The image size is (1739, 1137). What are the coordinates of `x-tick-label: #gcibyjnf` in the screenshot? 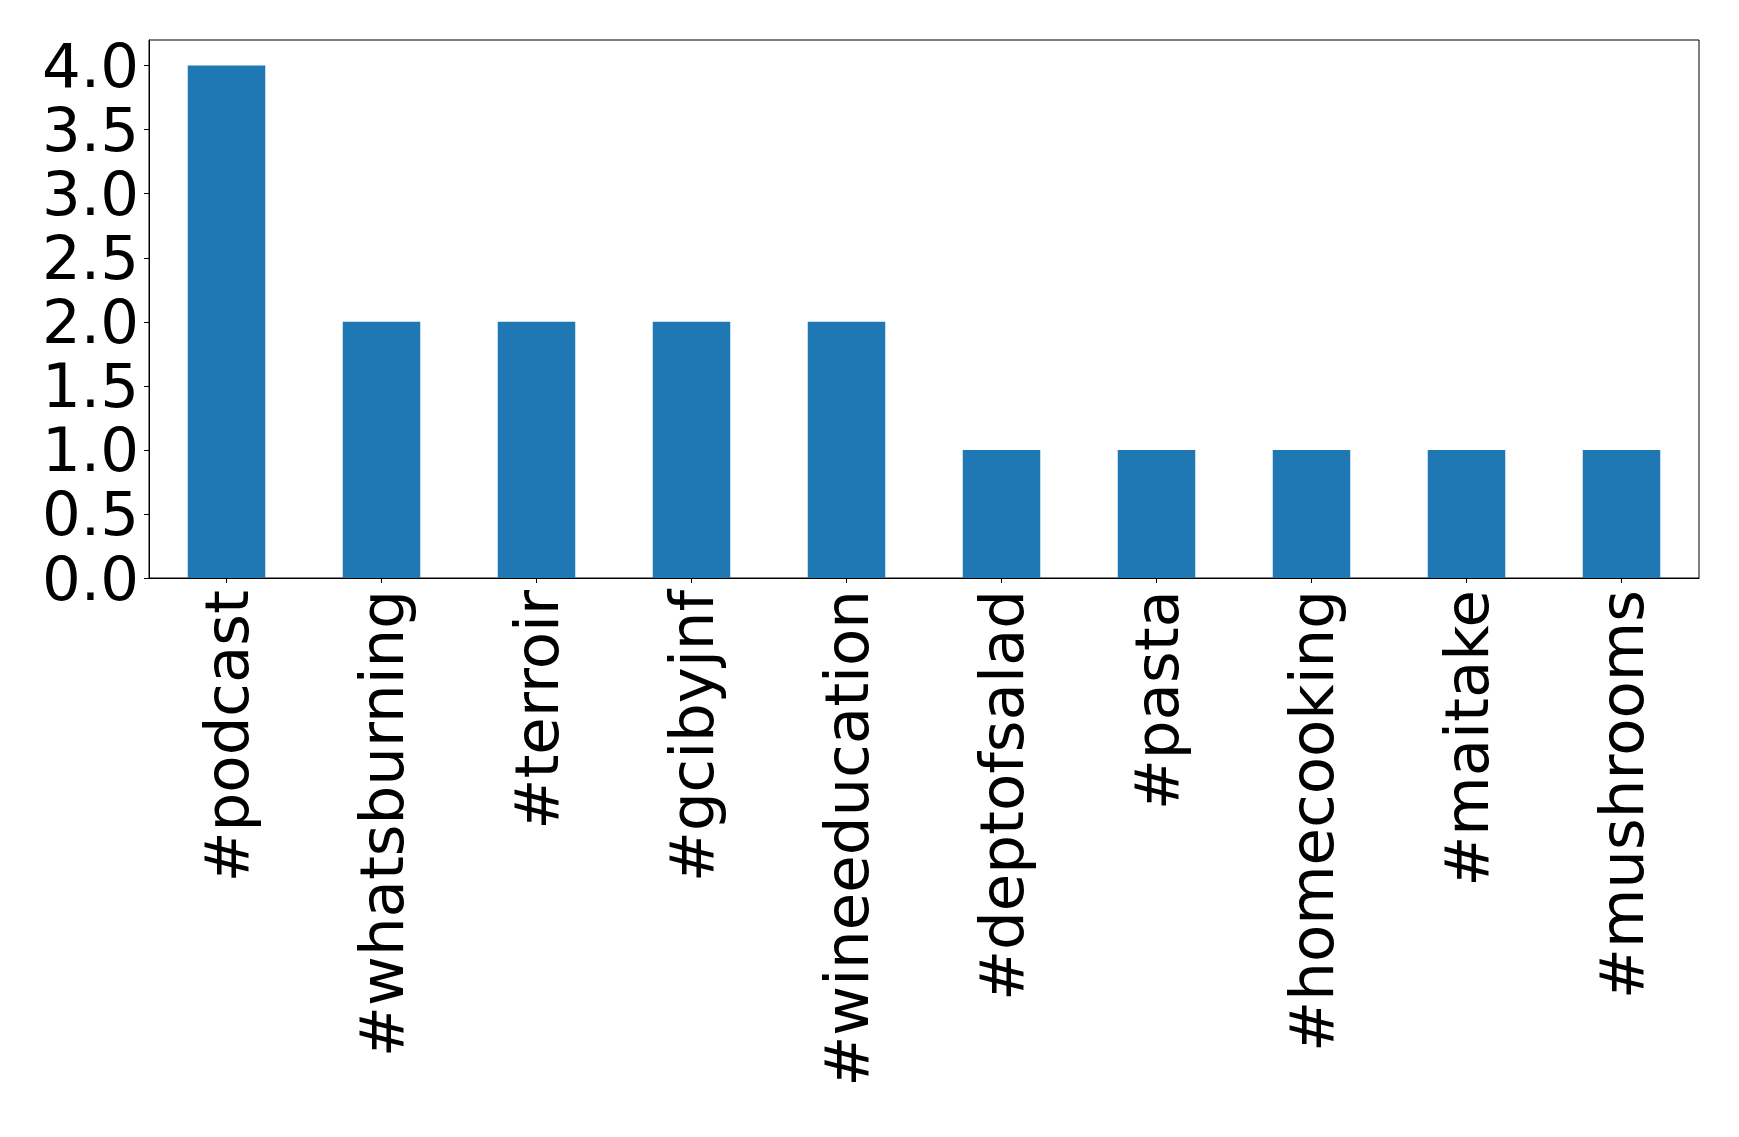 It's located at (691, 735).